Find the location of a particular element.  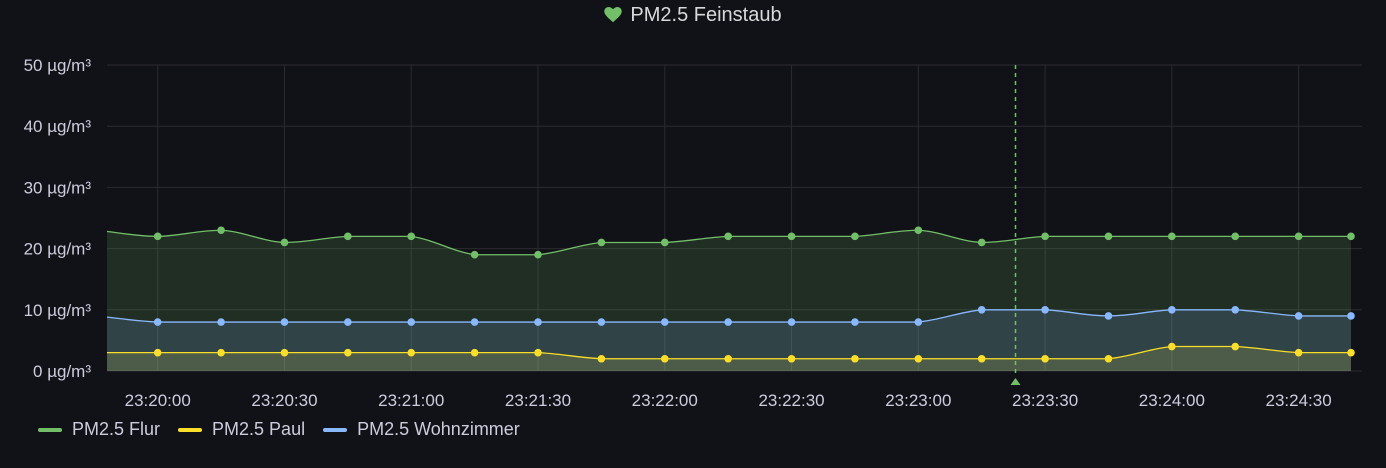

x-tick-label: 23:24:30 is located at coordinates (1299, 400).